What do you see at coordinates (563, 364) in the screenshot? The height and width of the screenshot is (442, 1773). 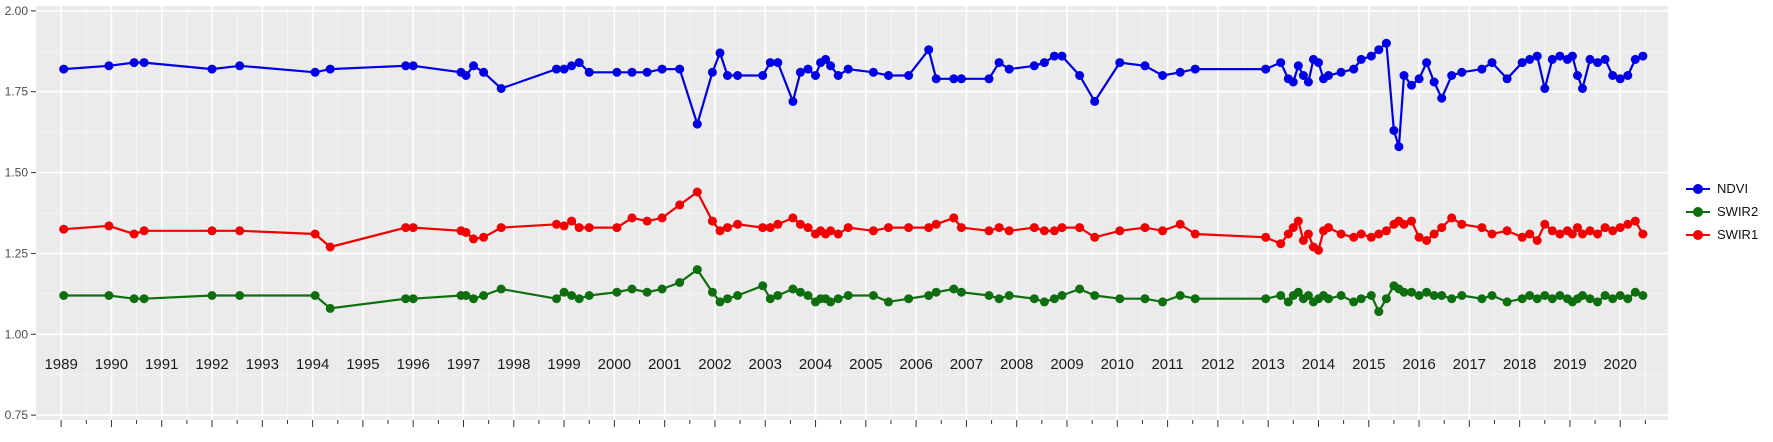 I see `x-tick-label: 1999` at bounding box center [563, 364].